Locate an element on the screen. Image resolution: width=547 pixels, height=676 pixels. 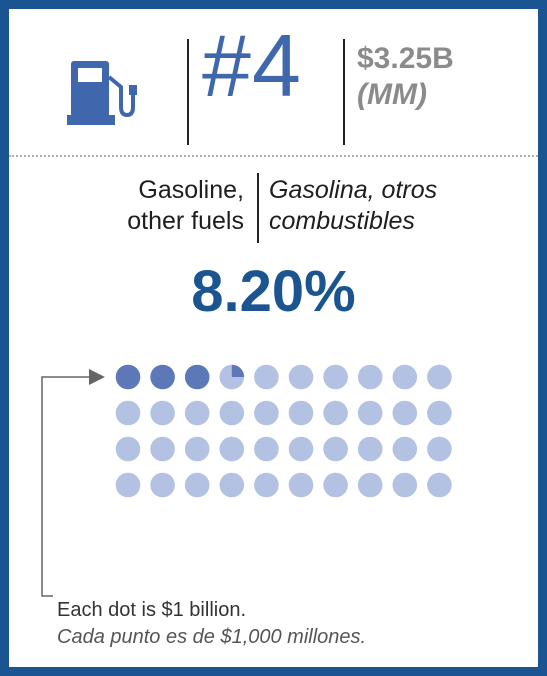
dotted-divider is located at coordinates (273, 156).